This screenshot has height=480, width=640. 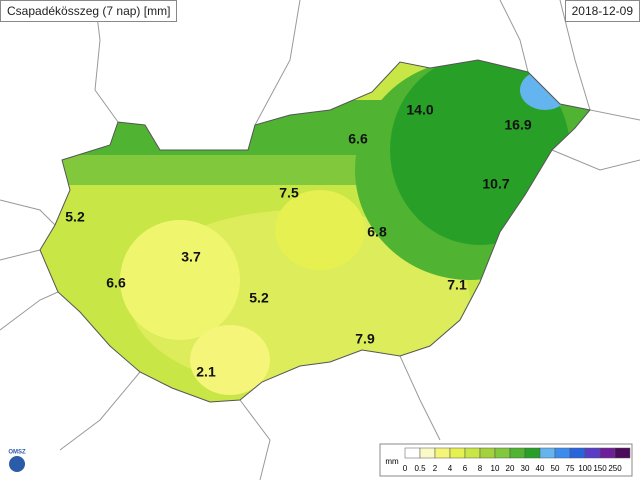 I want to click on legend-label: 0, so click(x=405, y=468).